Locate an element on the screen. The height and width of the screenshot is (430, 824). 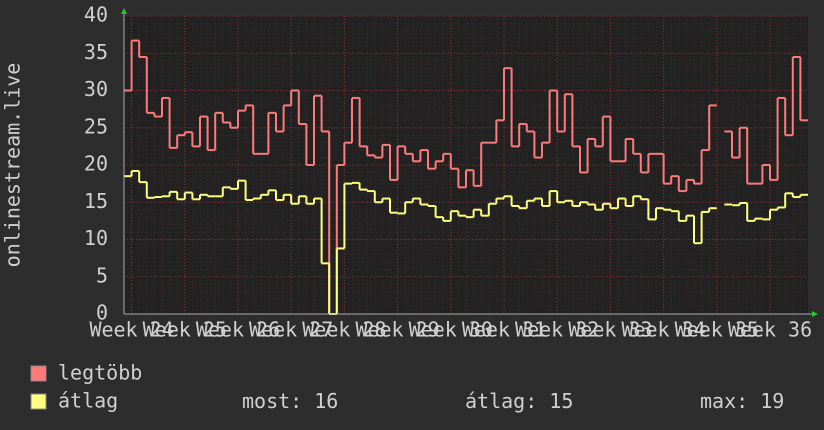
y-tick-label: 20 is located at coordinates (96, 164).